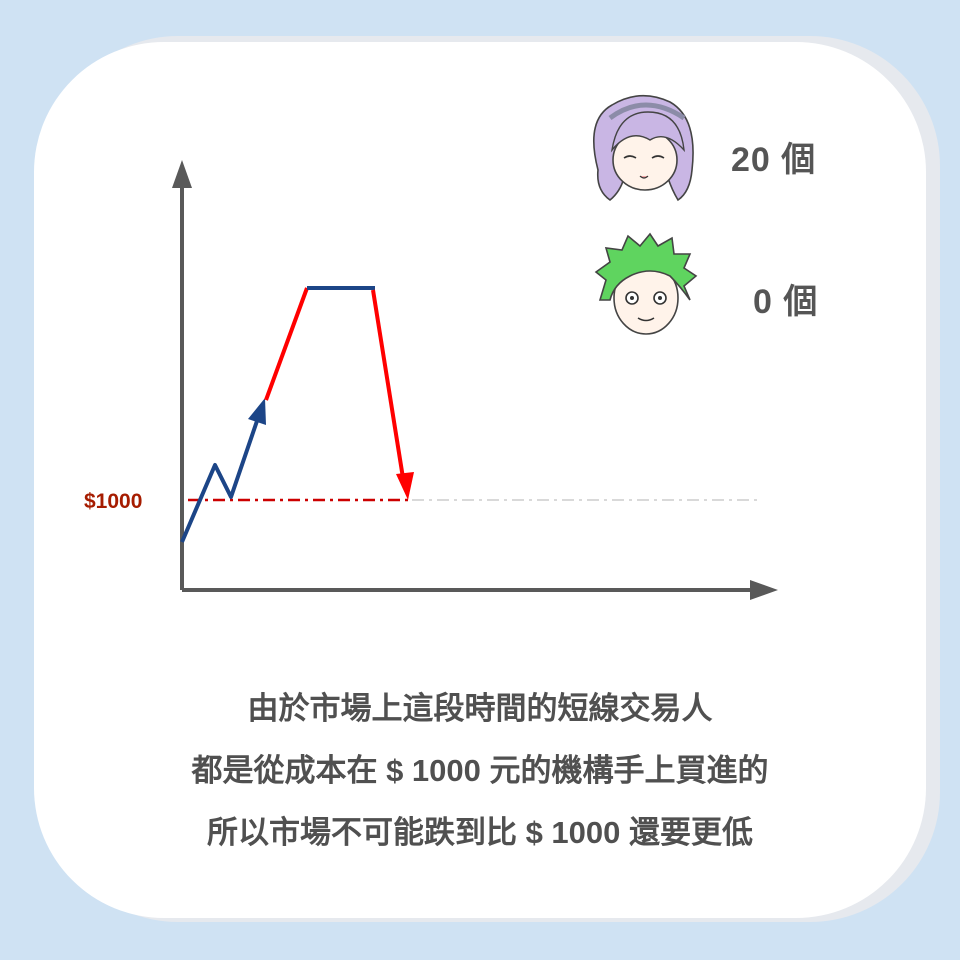  What do you see at coordinates (646, 283) in the screenshot?
I see `green-hair-boy-avatar` at bounding box center [646, 283].